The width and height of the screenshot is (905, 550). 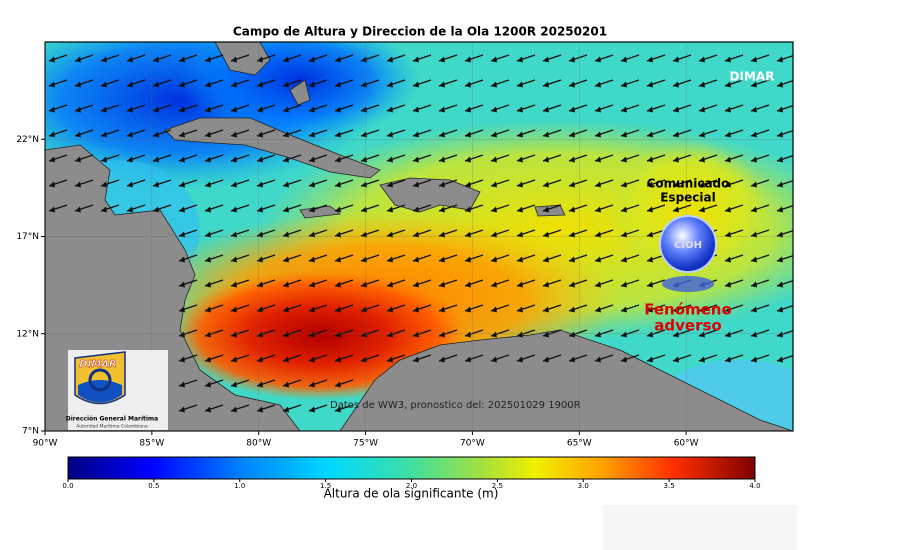 What do you see at coordinates (27, 237) in the screenshot?
I see `y-tick-label: 17°N` at bounding box center [27, 237].